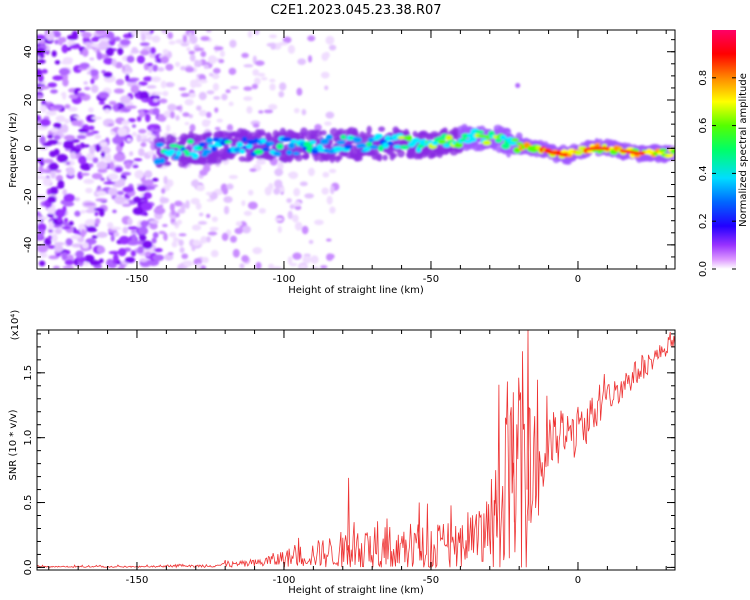 Image resolution: width=750 pixels, height=600 pixels. What do you see at coordinates (137, 279) in the screenshot?
I see `x-tick-label: -150` at bounding box center [137, 279].